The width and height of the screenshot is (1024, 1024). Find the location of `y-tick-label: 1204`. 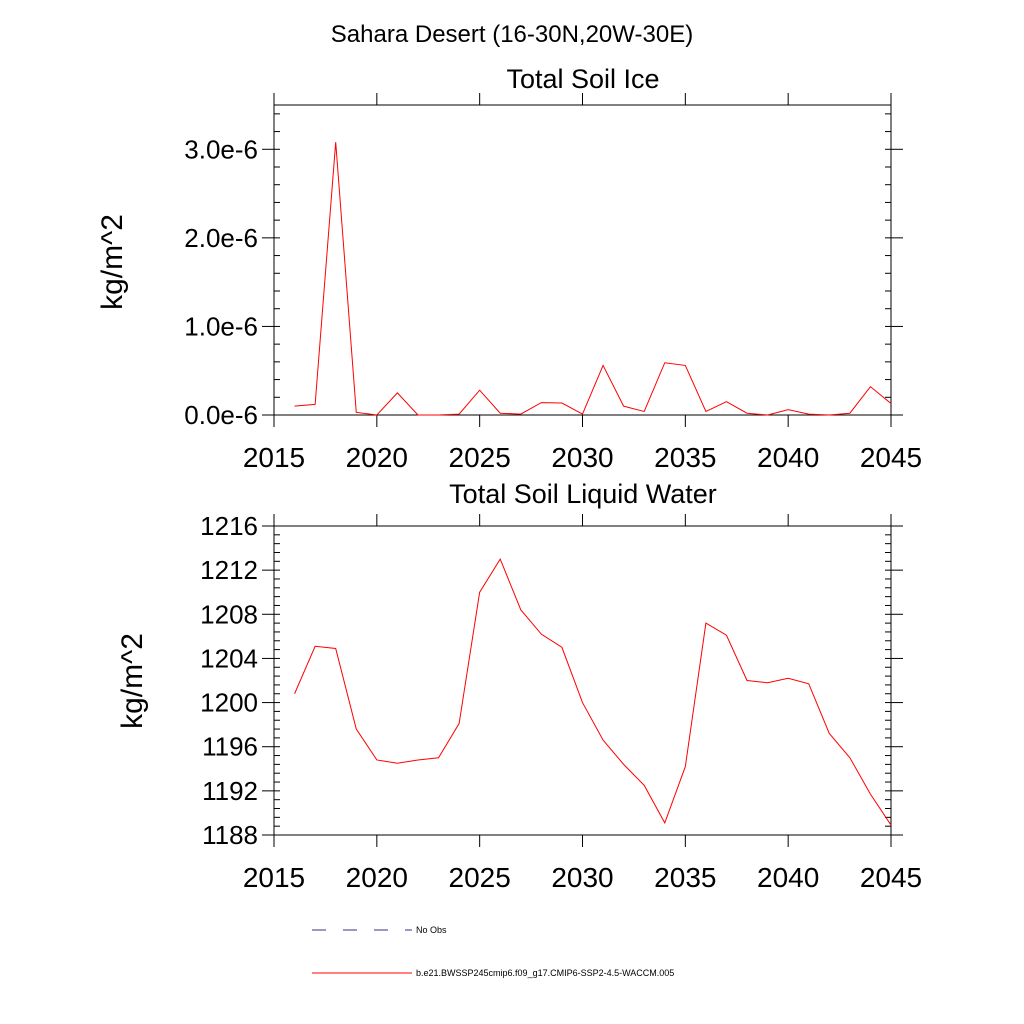

y-tick-label: 1204 is located at coordinates (229, 658).